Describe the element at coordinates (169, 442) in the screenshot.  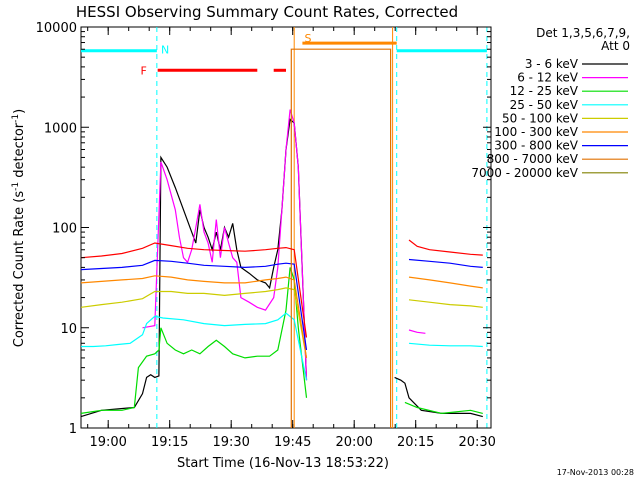
I see `x-tick-label: 19:15` at that location.